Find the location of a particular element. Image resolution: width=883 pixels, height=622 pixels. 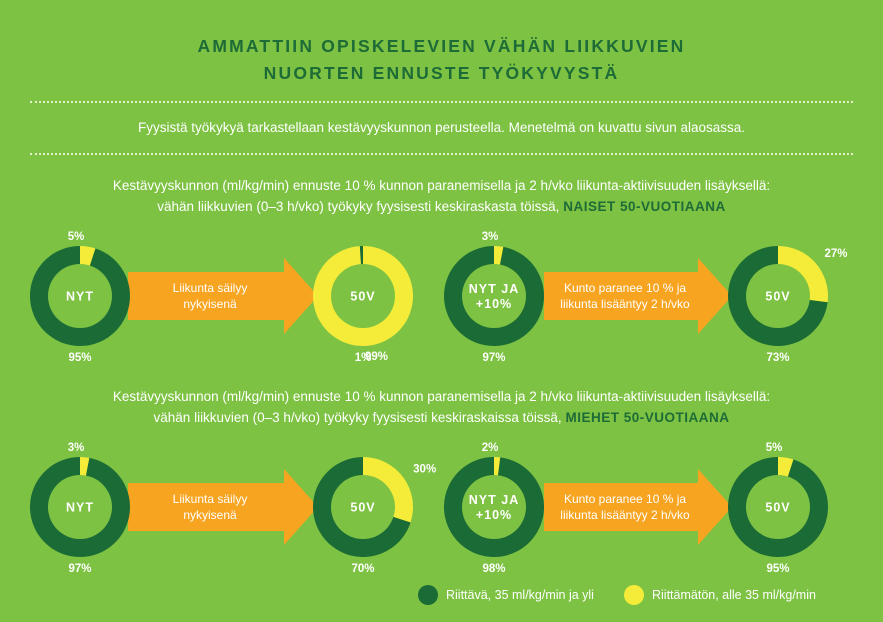

women-s1-end-label-insufficient: 99% is located at coordinates (376, 357).